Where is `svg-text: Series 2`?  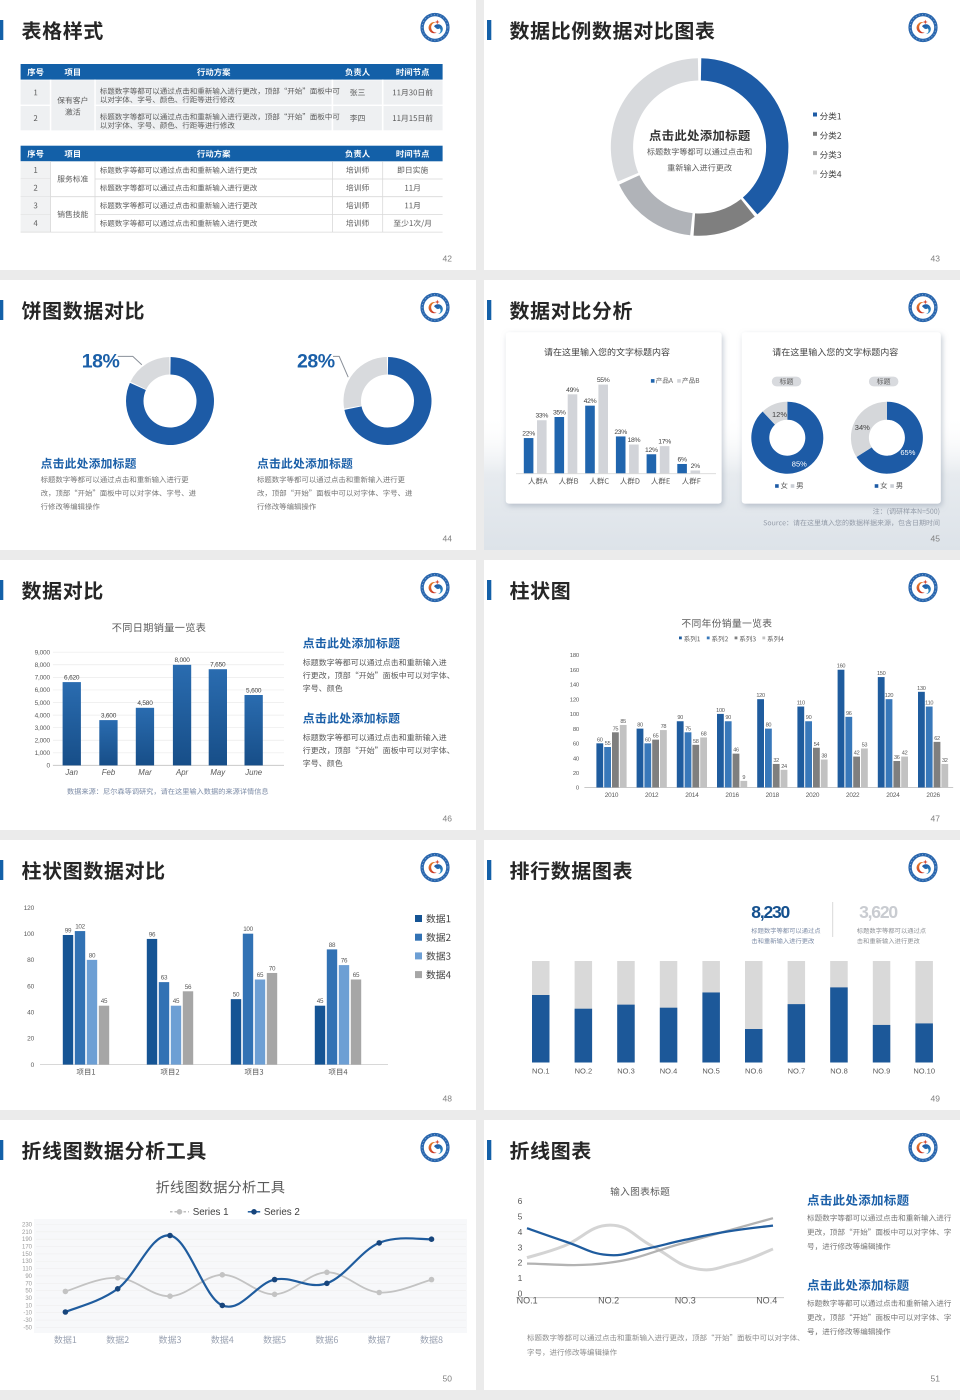 svg-text: Series 2 is located at coordinates (282, 1212).